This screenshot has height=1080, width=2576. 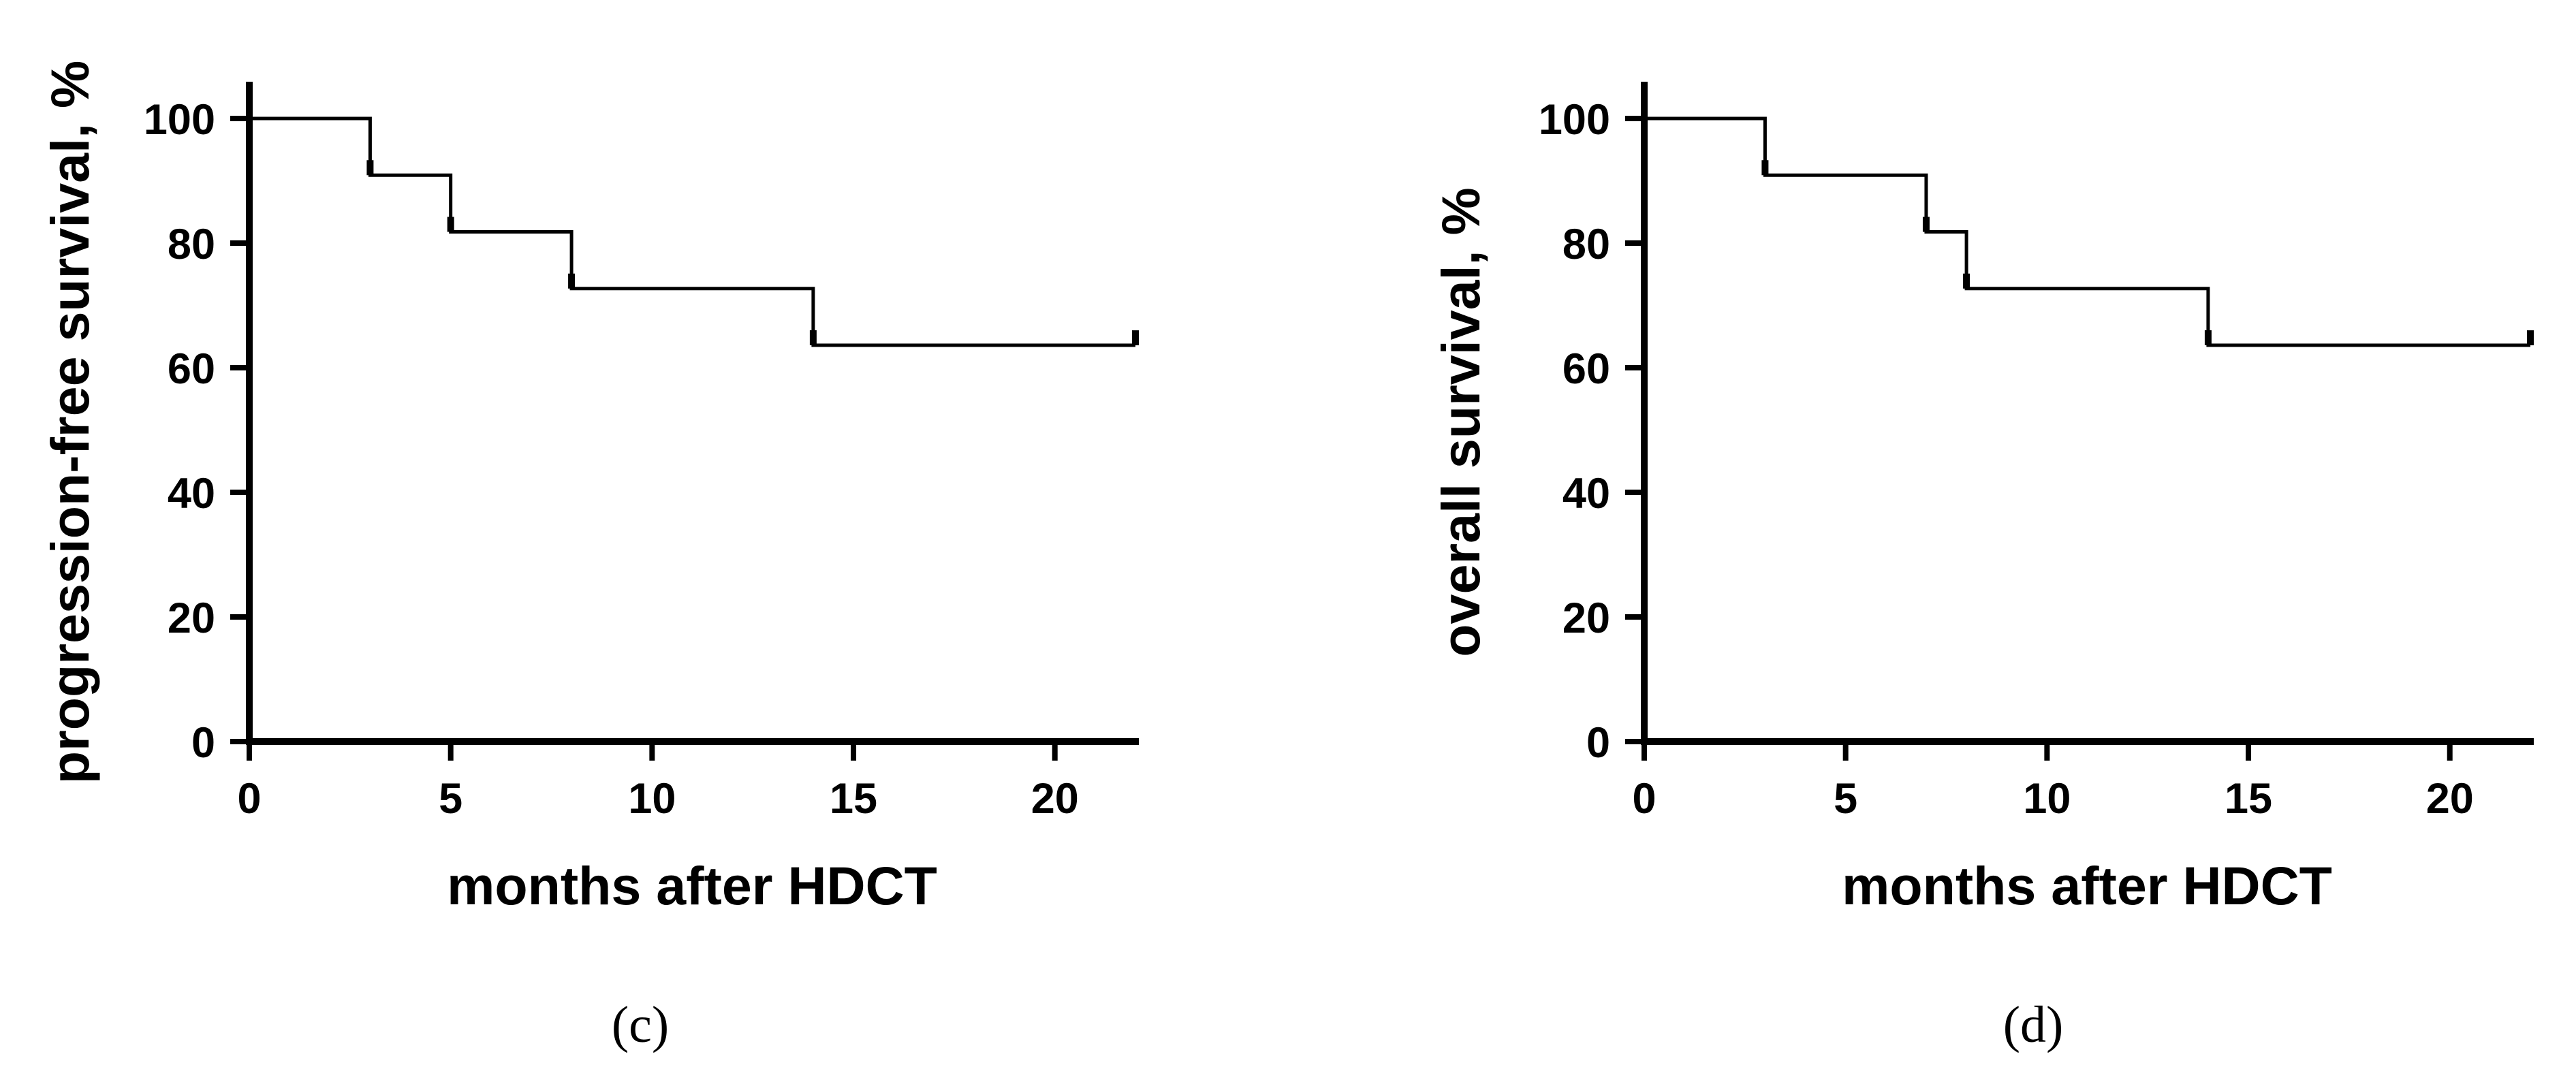 I want to click on y-axis-title: progression-free survival, %, so click(x=70, y=423).